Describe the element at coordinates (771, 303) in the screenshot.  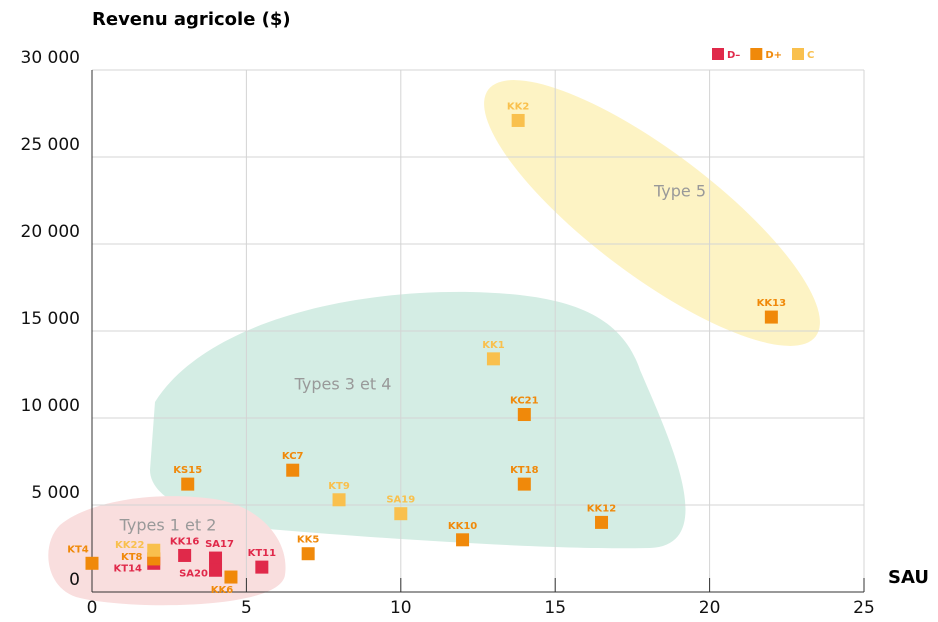
I see `point-label: KK13` at that location.